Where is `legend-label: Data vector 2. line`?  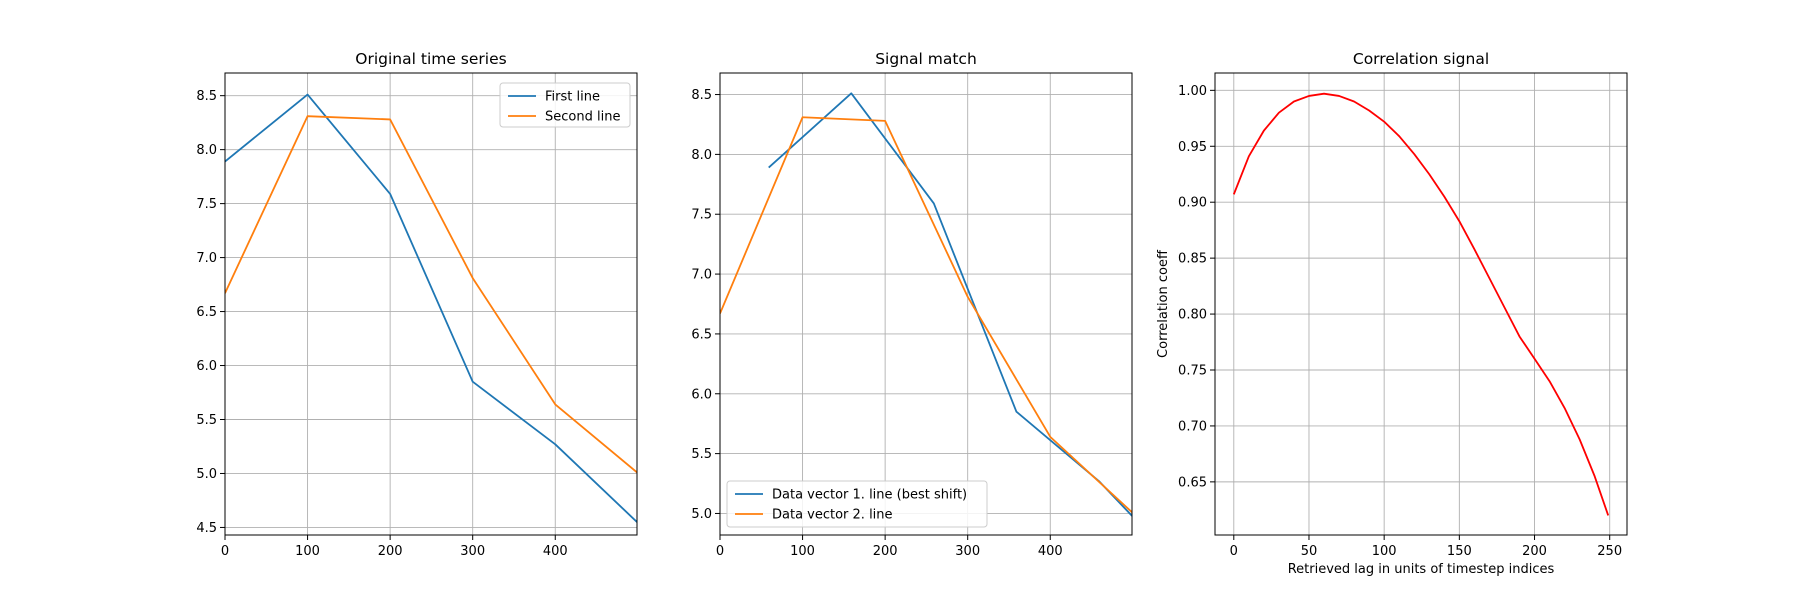 legend-label: Data vector 2. line is located at coordinates (832, 515).